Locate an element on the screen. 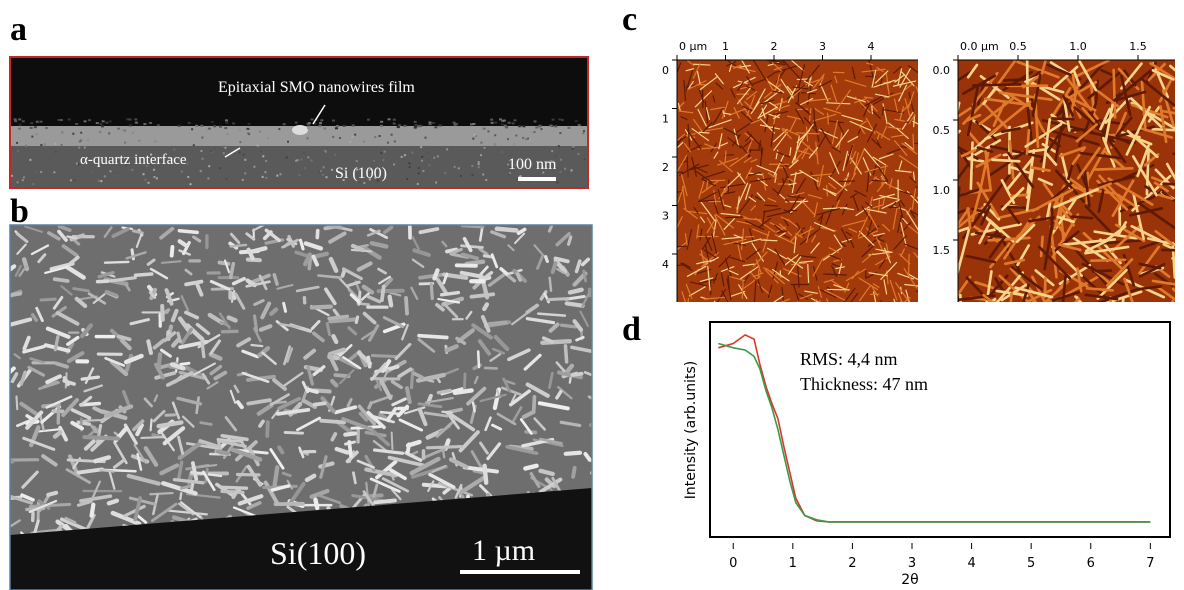  annotation: Thickness: 47 nm is located at coordinates (864, 384).